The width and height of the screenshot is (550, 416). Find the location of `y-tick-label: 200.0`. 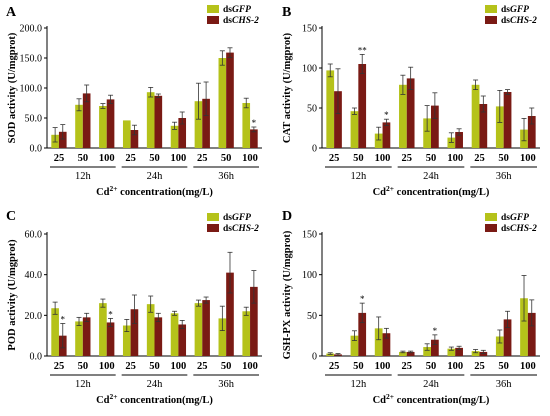

y-tick-label: 200.0 is located at coordinates (31, 29).